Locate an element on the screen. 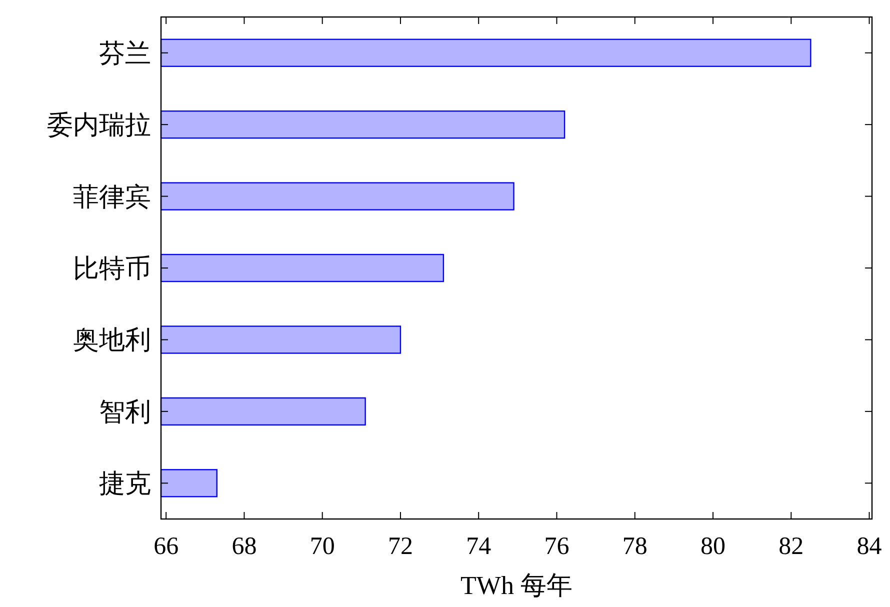 The width and height of the screenshot is (890, 607). x-tick-label: 72 is located at coordinates (400, 546).